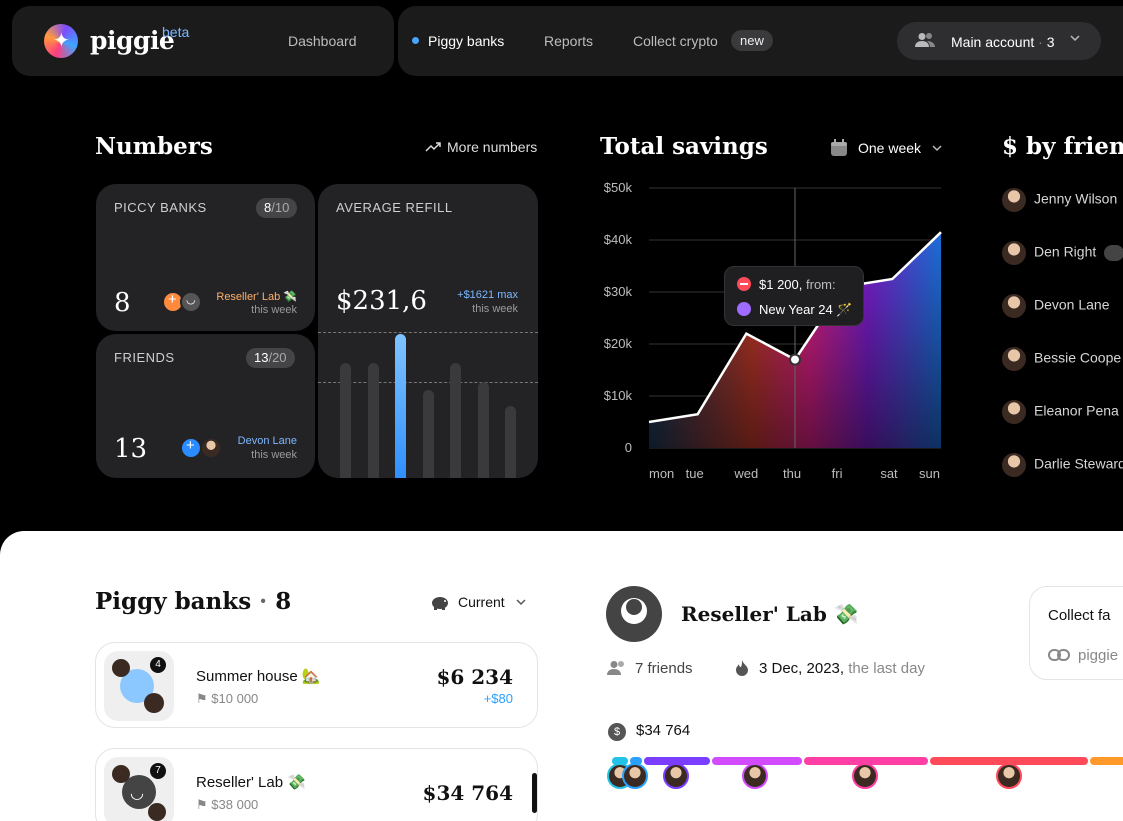 This screenshot has height=821, width=1123. What do you see at coordinates (495, 309) in the screenshot?
I see `average-refill-when: this week` at bounding box center [495, 309].